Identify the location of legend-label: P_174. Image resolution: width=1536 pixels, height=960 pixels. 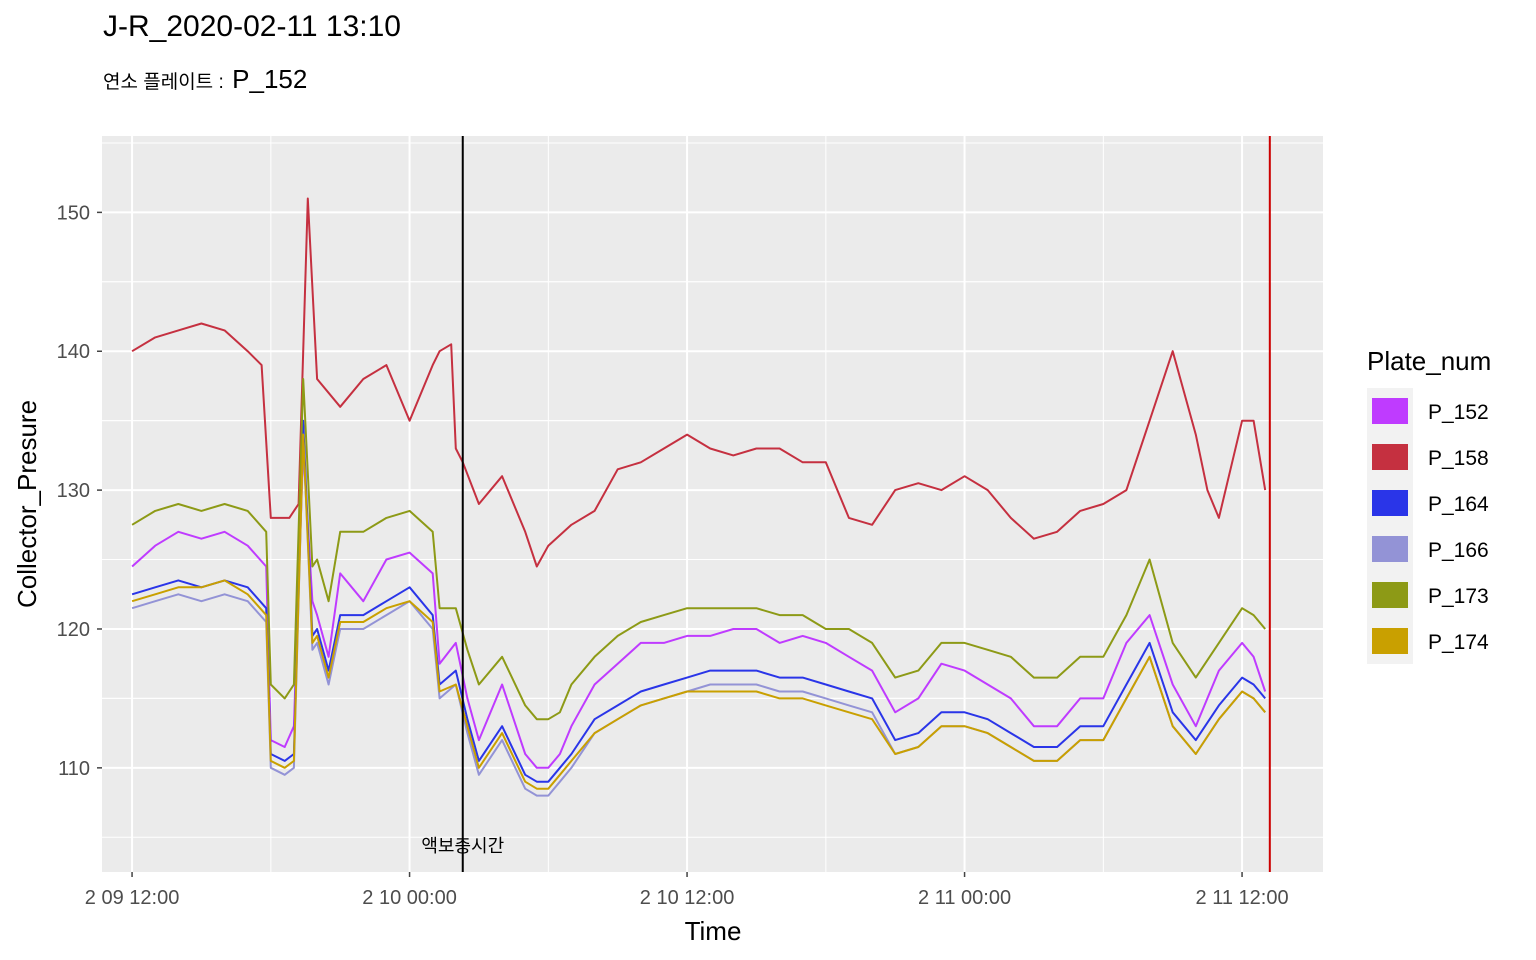
(1458, 642).